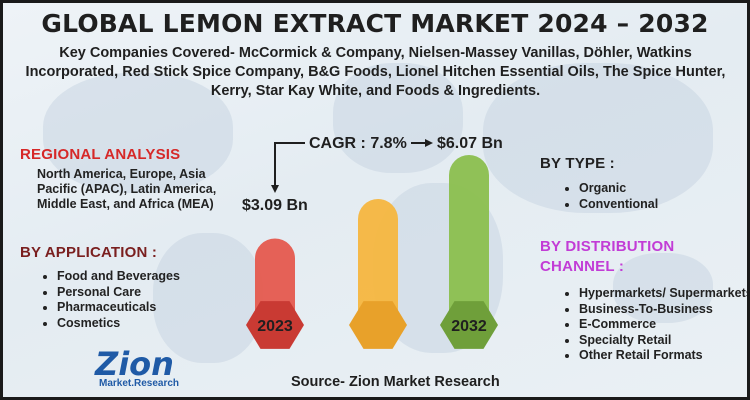 The width and height of the screenshot is (750, 400). I want to click on list-item: Cosmetics, so click(118, 324).